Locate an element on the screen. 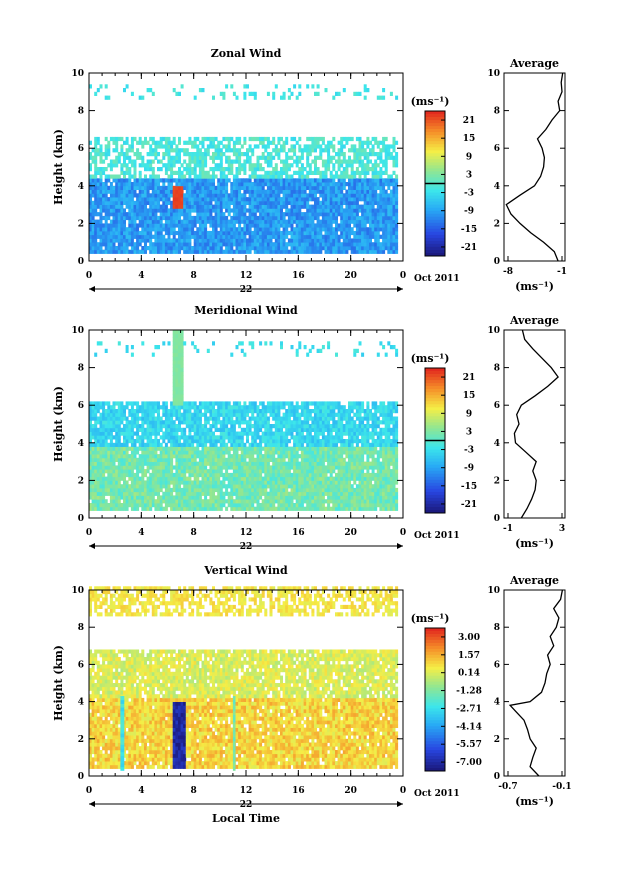 This screenshot has width=622, height=873. panel-title: Zonal Wind is located at coordinates (246, 53).